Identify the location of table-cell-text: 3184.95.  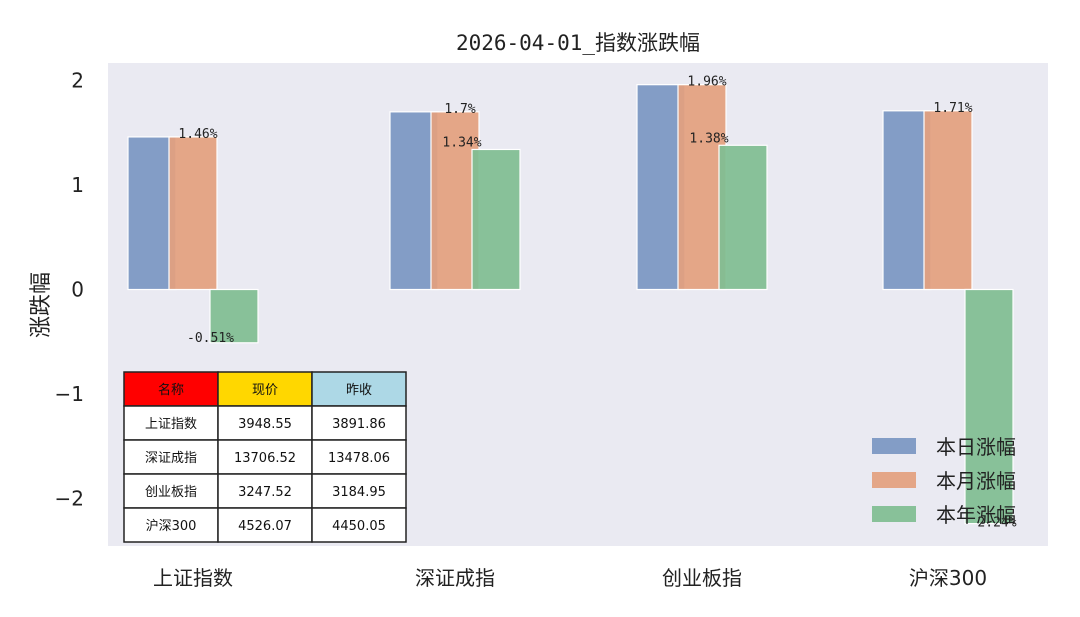
(359, 492).